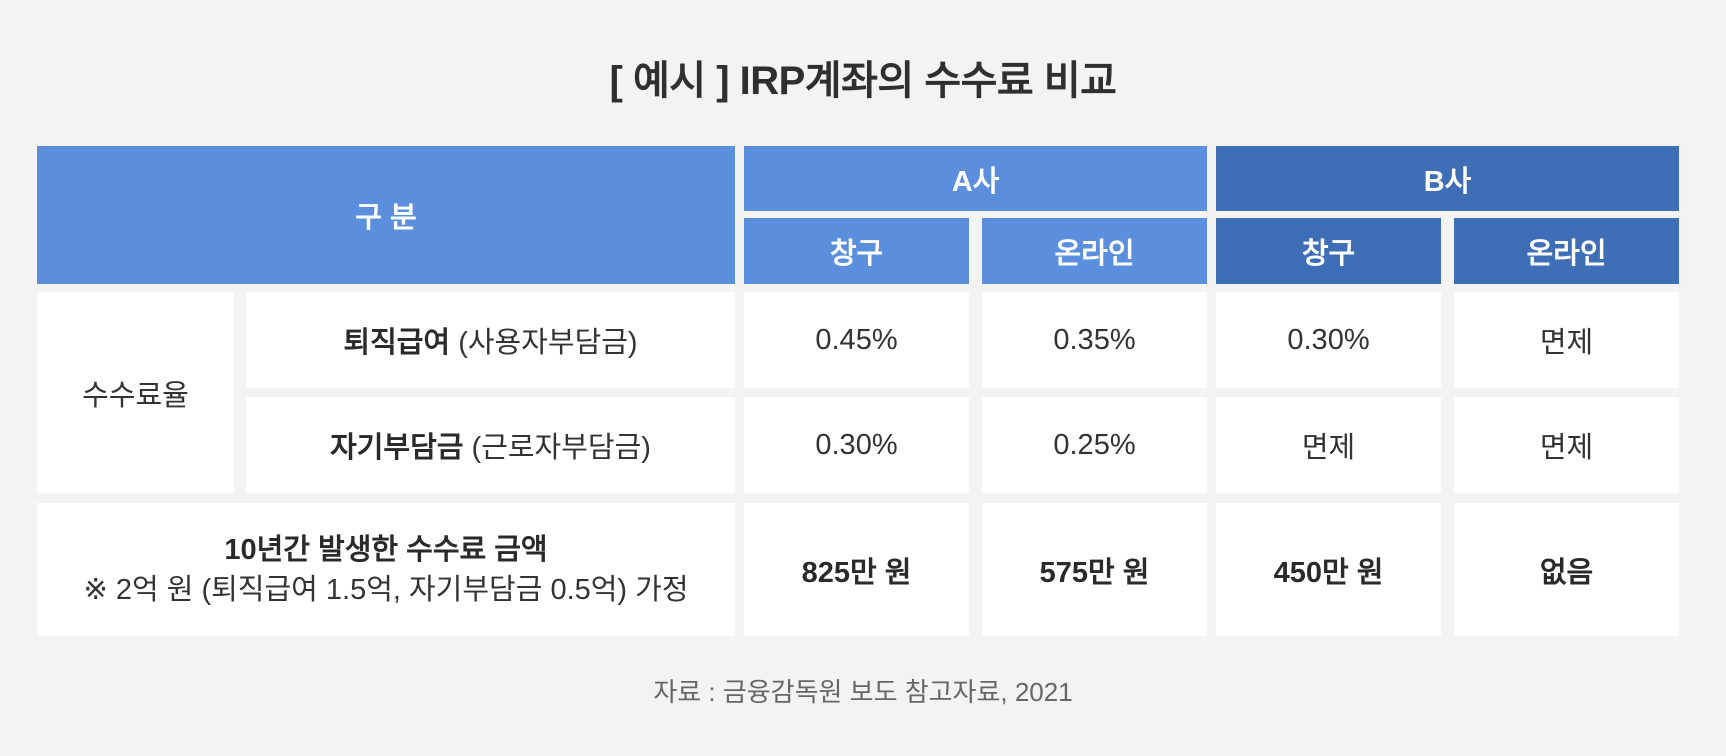 The image size is (1726, 756). Describe the element at coordinates (386, 589) in the screenshot. I see `total-label-note: ※ 2억 원 (퇴직급여 1.5억, 자기부담금 0.5억) 가정` at that location.